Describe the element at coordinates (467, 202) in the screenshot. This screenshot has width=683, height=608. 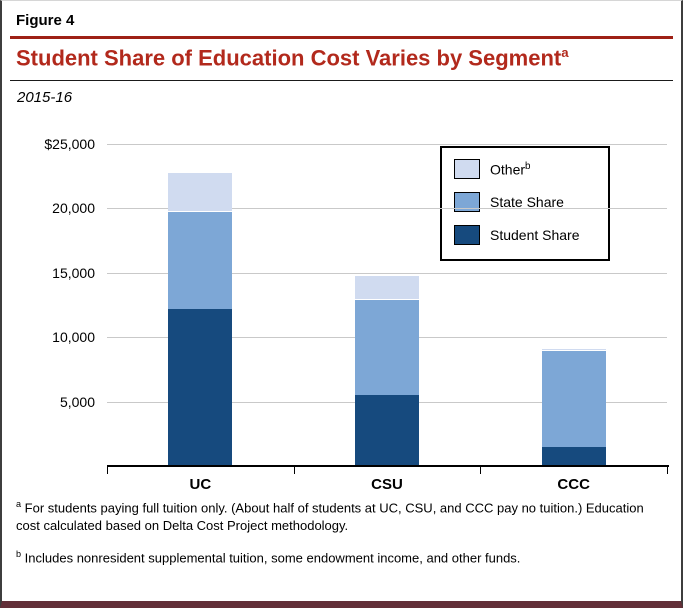
I see `legend-swatch-state_share` at that location.